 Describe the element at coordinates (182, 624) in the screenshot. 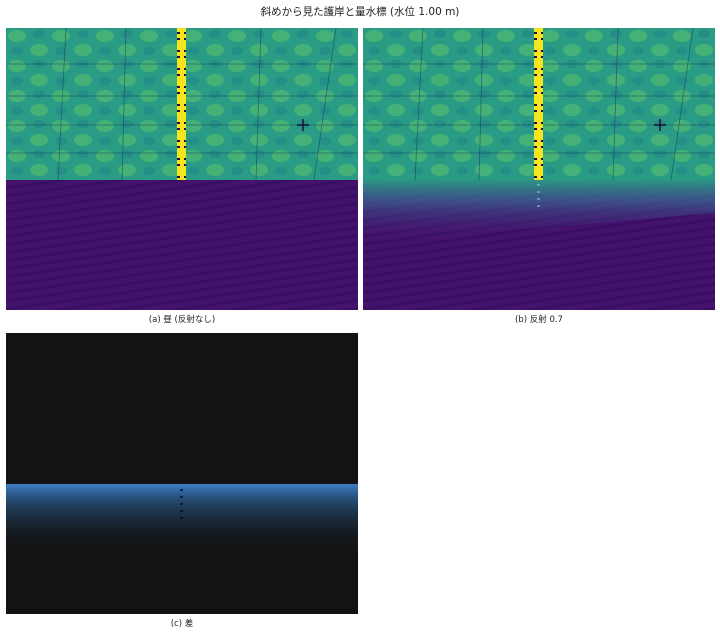

I see `panel-c-caption: (c) 差` at that location.